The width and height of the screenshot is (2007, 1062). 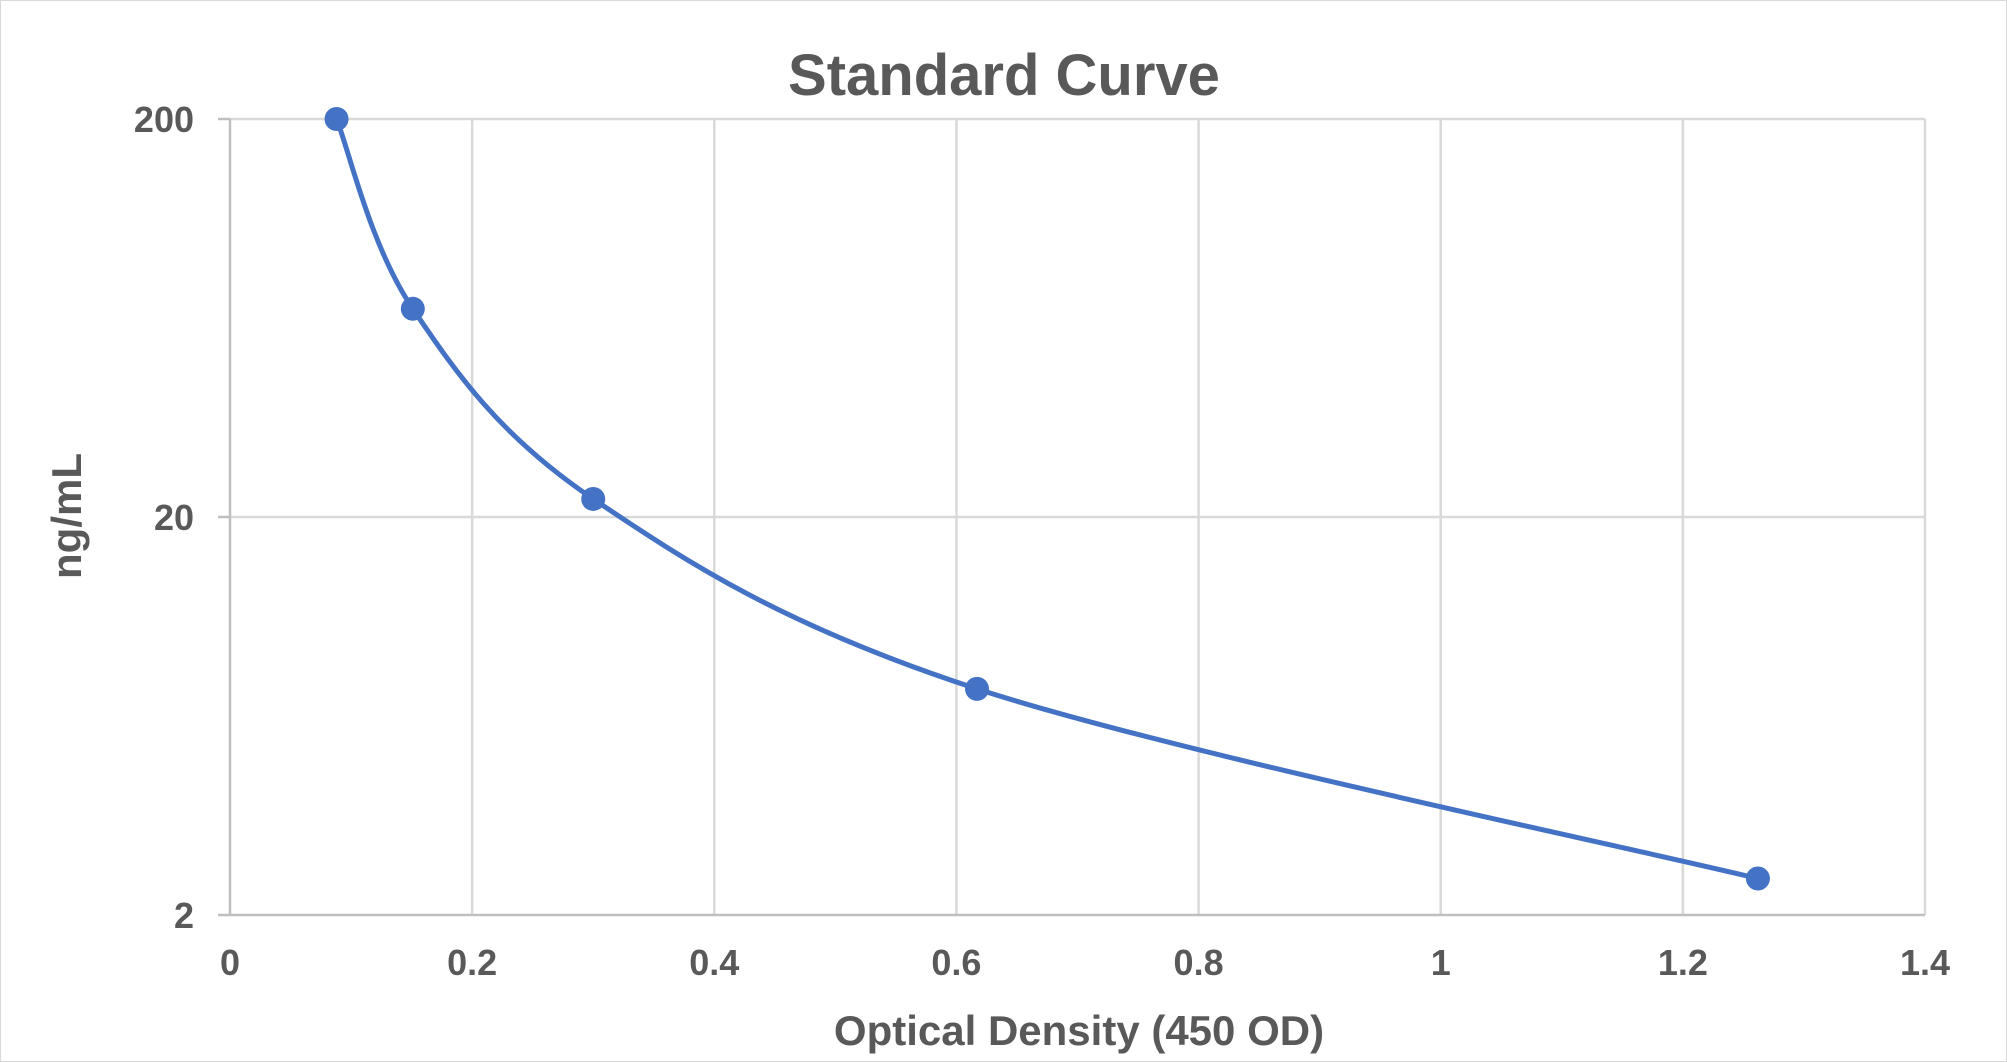 What do you see at coordinates (1683, 962) in the screenshot?
I see `x-tick-label: 1.2` at bounding box center [1683, 962].